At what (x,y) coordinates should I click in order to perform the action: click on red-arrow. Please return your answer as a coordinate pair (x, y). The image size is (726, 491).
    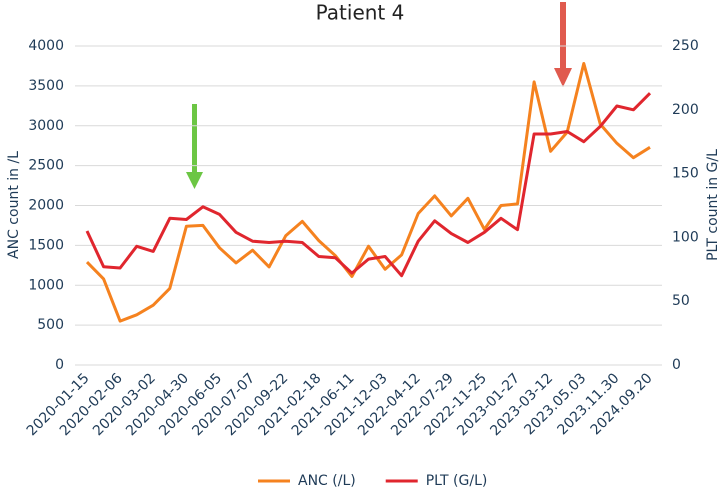
    Looking at the image, I should click on (563, 44).